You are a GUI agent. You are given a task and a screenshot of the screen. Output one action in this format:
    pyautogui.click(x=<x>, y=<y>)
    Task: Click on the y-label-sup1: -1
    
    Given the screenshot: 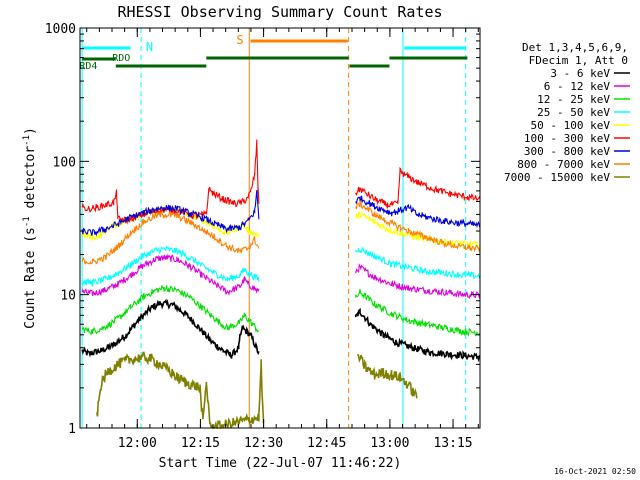 What is the action you would take?
    pyautogui.click(x=27, y=221)
    